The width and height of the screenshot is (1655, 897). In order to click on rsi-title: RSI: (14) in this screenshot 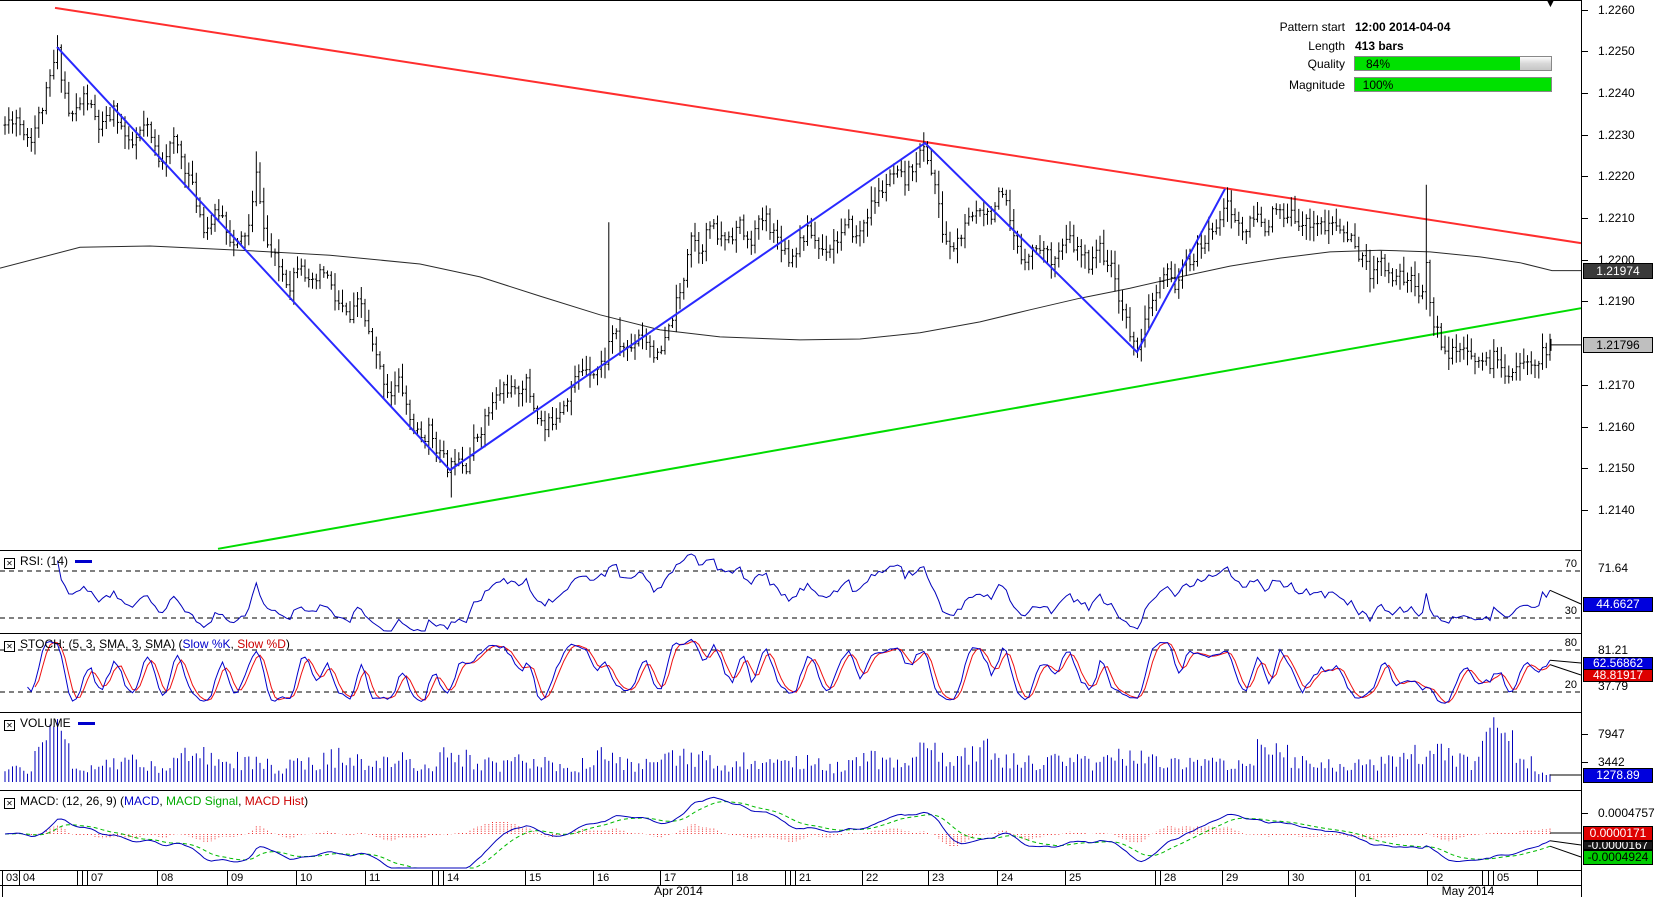, I will do `click(44, 561)`.